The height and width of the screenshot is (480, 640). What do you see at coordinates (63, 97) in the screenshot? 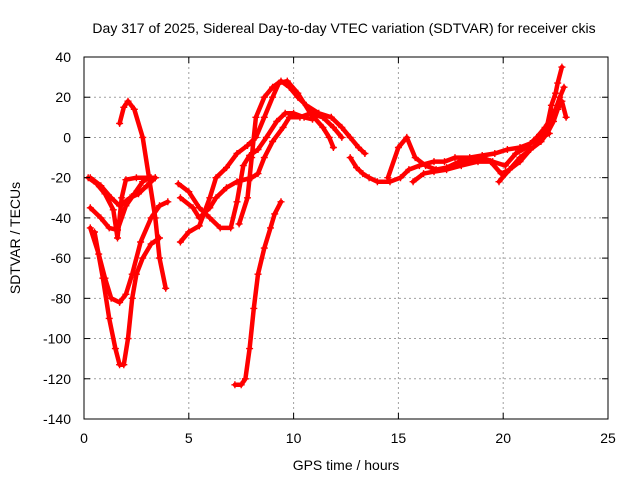
I see `y-tick-label: 20` at bounding box center [63, 97].